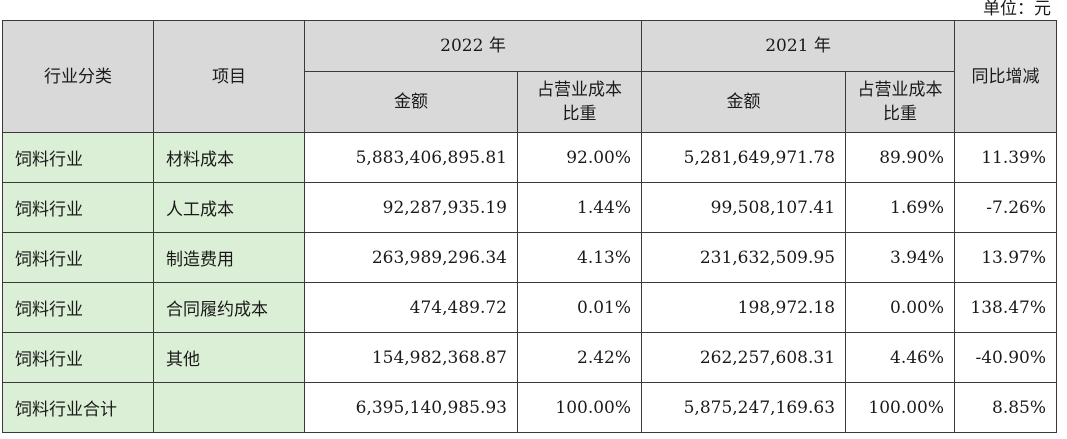  What do you see at coordinates (744, 207) in the screenshot?
I see `amount-2021-cell: 99,508,107.41` at bounding box center [744, 207].